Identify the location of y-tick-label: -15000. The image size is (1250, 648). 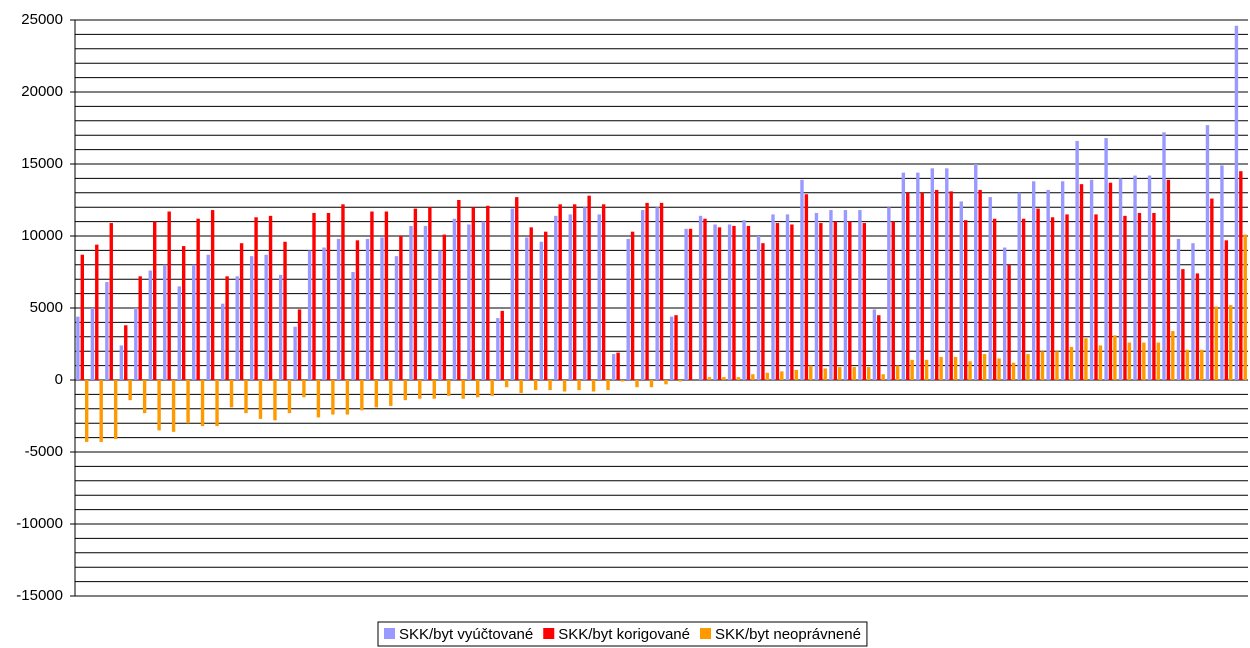
(39, 595).